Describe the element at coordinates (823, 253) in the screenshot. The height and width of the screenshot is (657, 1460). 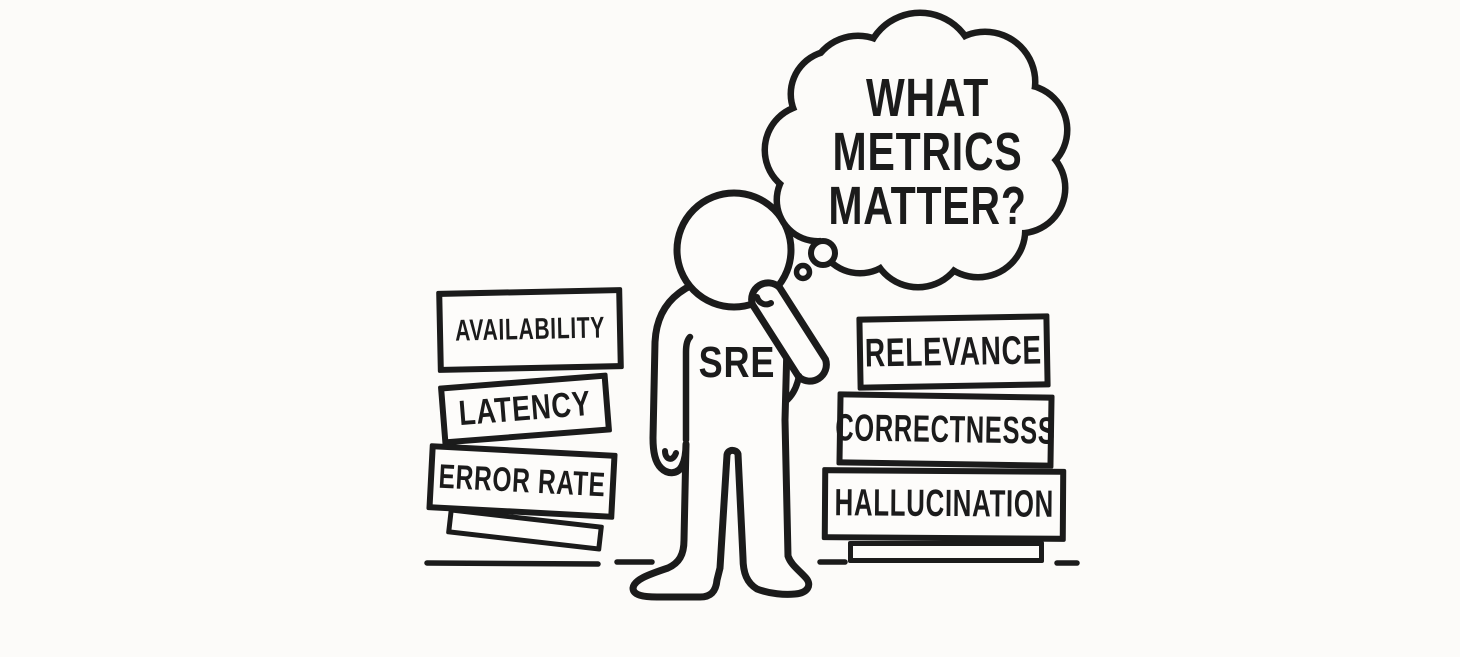
I see `thought-bubble-trail-large` at that location.